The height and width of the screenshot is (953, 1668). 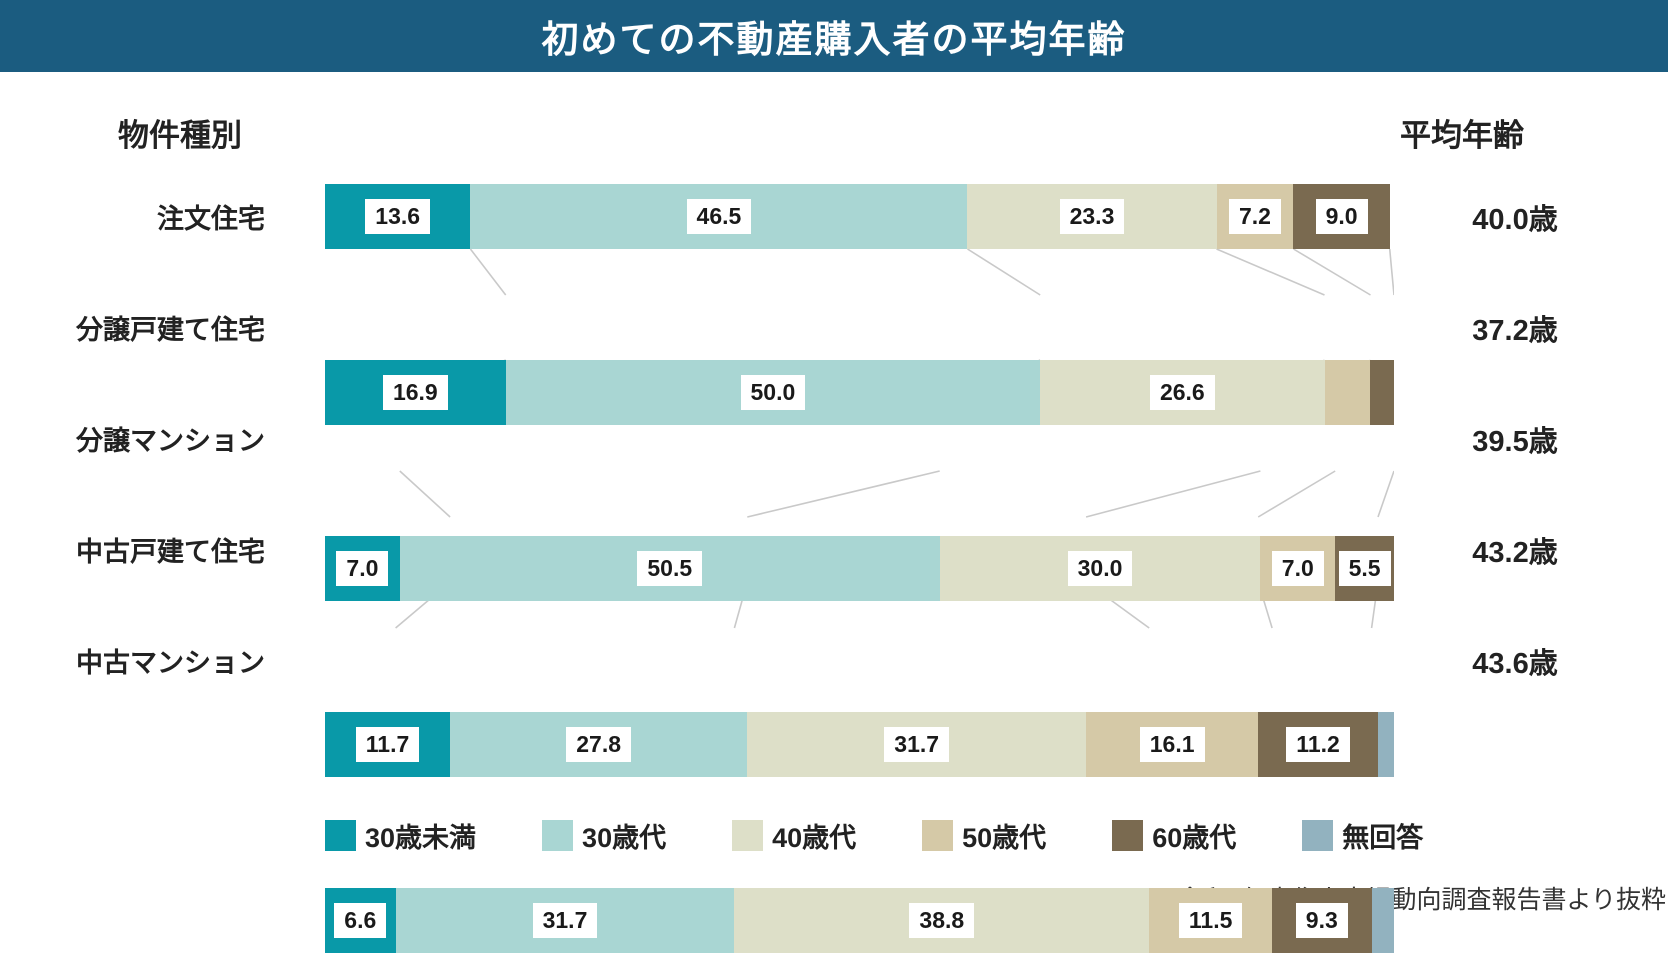 I want to click on value-label: 9.3, so click(x=1321, y=920).